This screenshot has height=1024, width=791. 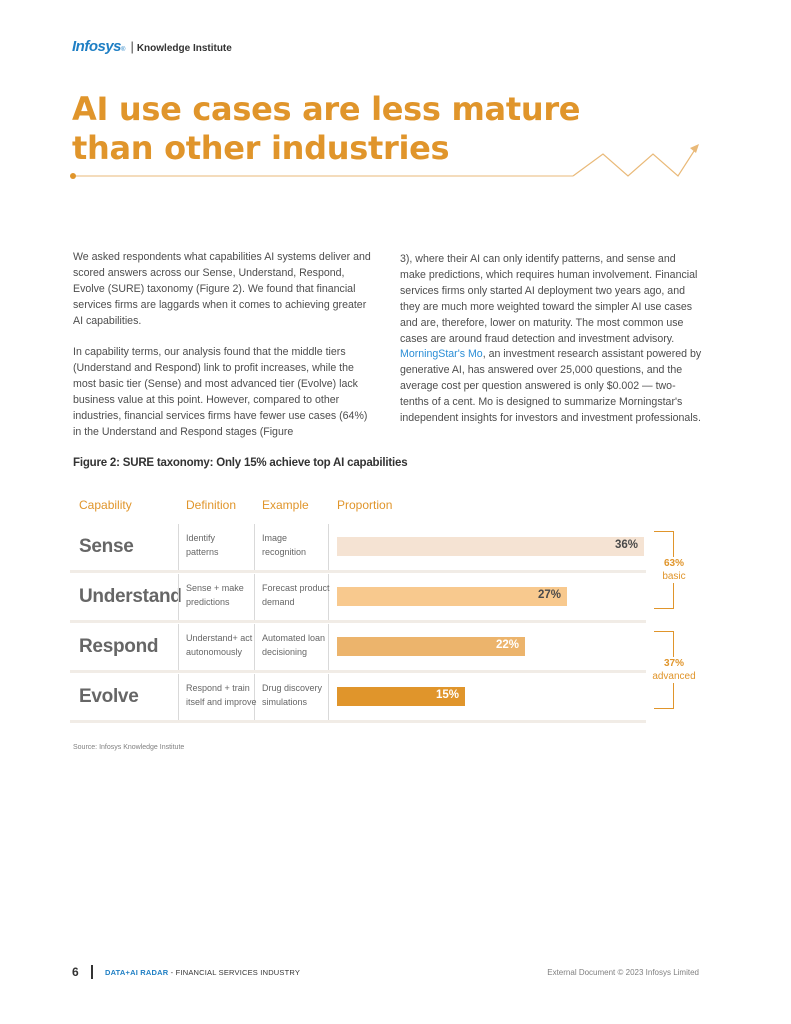 What do you see at coordinates (234, 972) in the screenshot?
I see `report-series-name: - FINANCIAL SERVICES INDUSTRY` at bounding box center [234, 972].